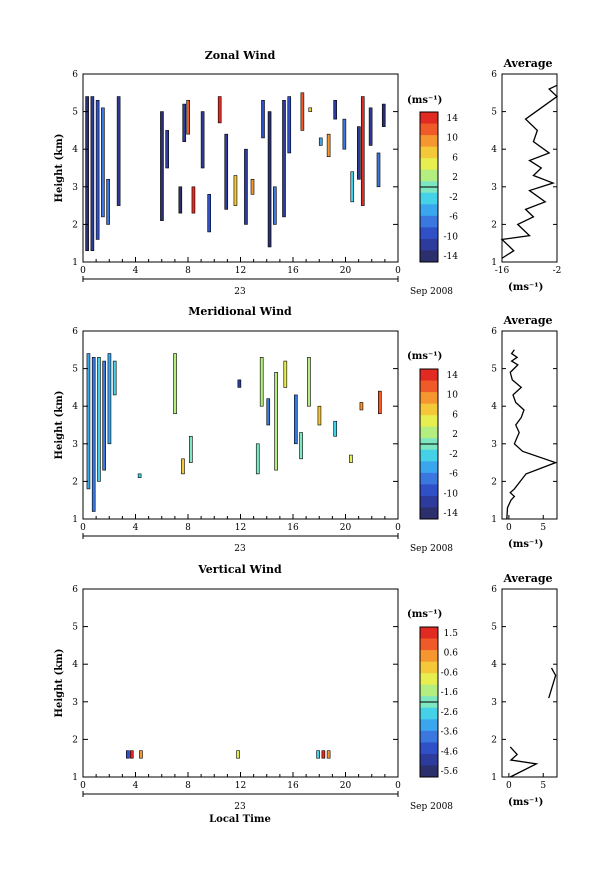 The image size is (610, 877). I want to click on zonal-colorbar-tick-label: -6, so click(453, 218).